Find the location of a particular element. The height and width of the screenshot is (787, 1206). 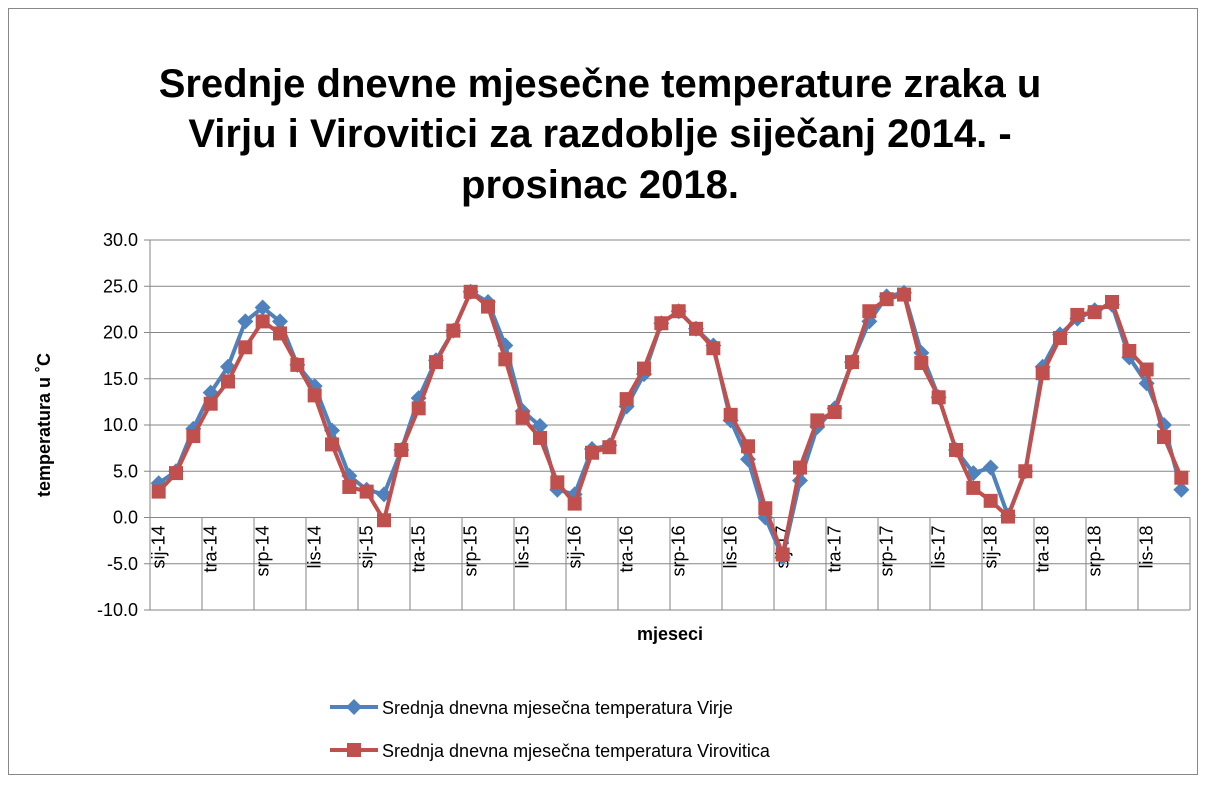

y-tick-label: 10.0 is located at coordinates (120, 425).